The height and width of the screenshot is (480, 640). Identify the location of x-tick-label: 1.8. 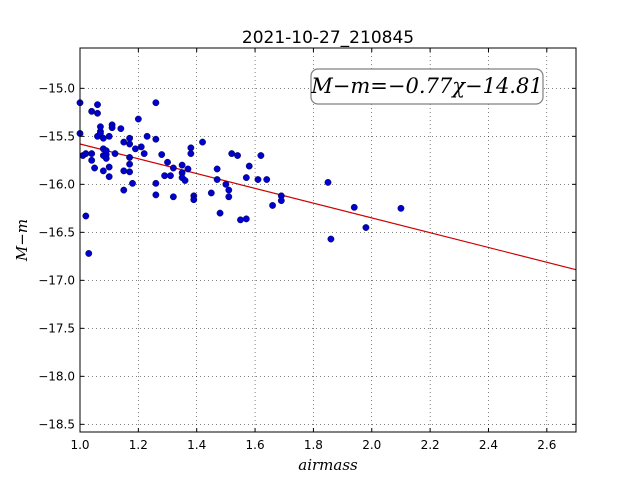
(313, 445).